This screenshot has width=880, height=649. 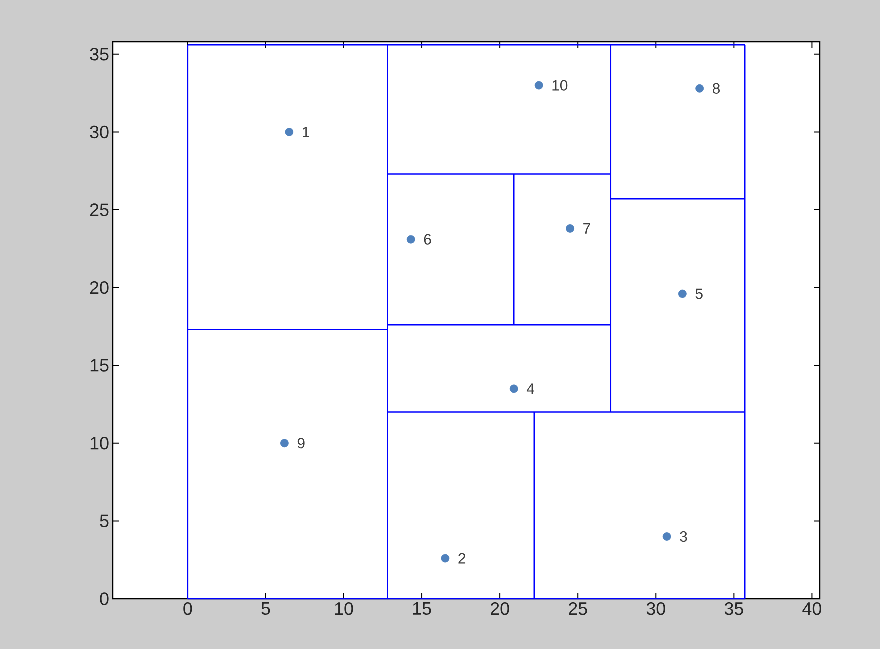 What do you see at coordinates (587, 229) in the screenshot?
I see `annotation: 7` at bounding box center [587, 229].